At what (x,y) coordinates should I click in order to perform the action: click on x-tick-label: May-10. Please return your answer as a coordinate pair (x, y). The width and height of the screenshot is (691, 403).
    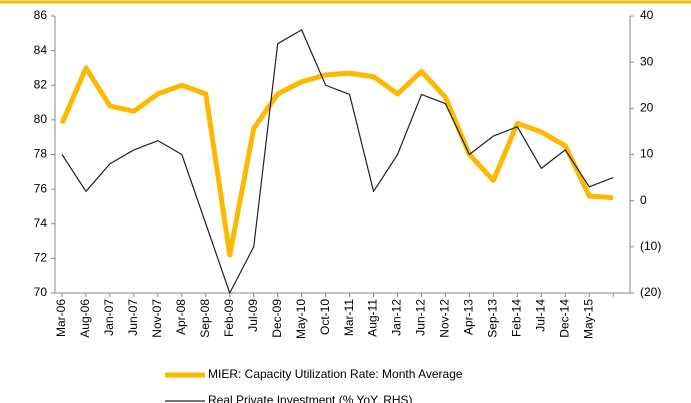
    Looking at the image, I should click on (301, 319).